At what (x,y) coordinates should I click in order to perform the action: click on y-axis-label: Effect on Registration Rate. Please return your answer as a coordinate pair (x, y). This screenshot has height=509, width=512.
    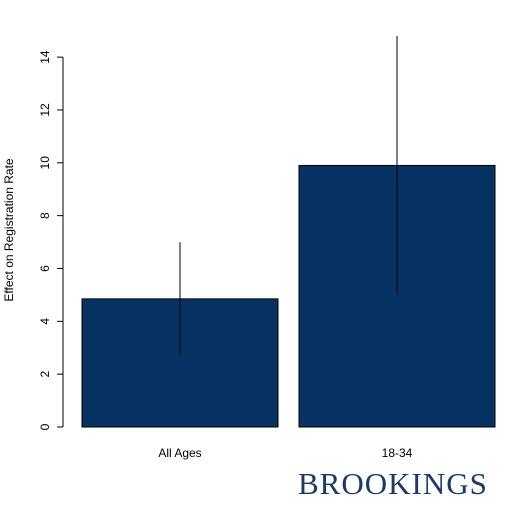
    Looking at the image, I should click on (9, 230).